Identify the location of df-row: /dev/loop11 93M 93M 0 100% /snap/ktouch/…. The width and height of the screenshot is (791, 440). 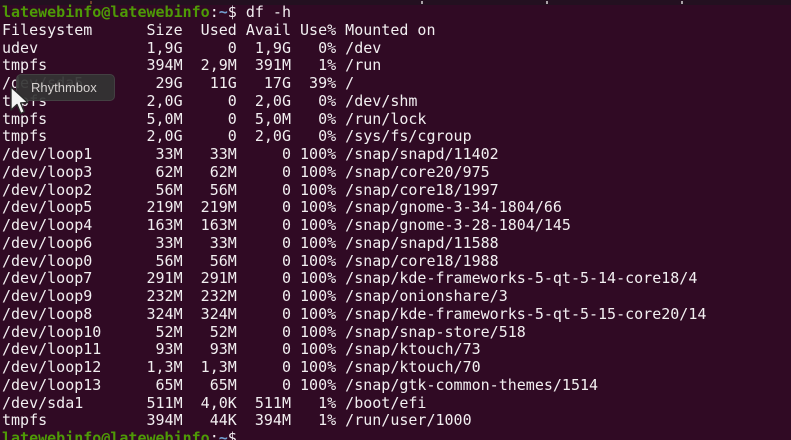
(241, 349).